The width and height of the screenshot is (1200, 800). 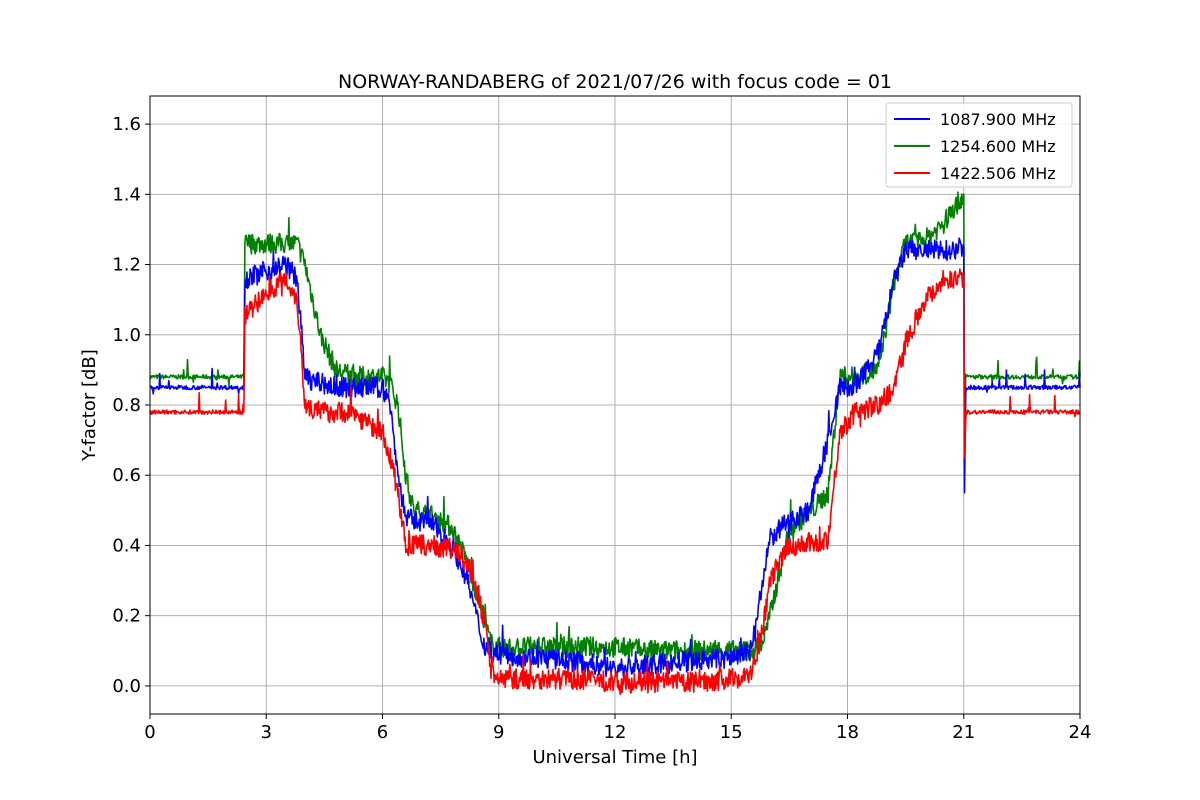 What do you see at coordinates (149, 732) in the screenshot?
I see `x-tick-label: 0` at bounding box center [149, 732].